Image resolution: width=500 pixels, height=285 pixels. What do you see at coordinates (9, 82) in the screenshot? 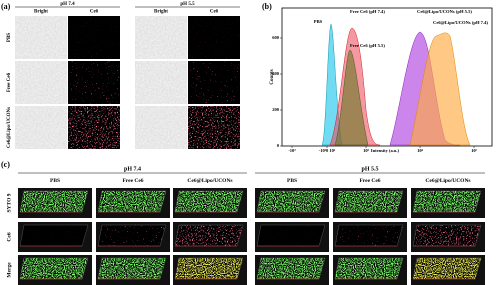
I see `row-label: Free Ce6` at bounding box center [9, 82].